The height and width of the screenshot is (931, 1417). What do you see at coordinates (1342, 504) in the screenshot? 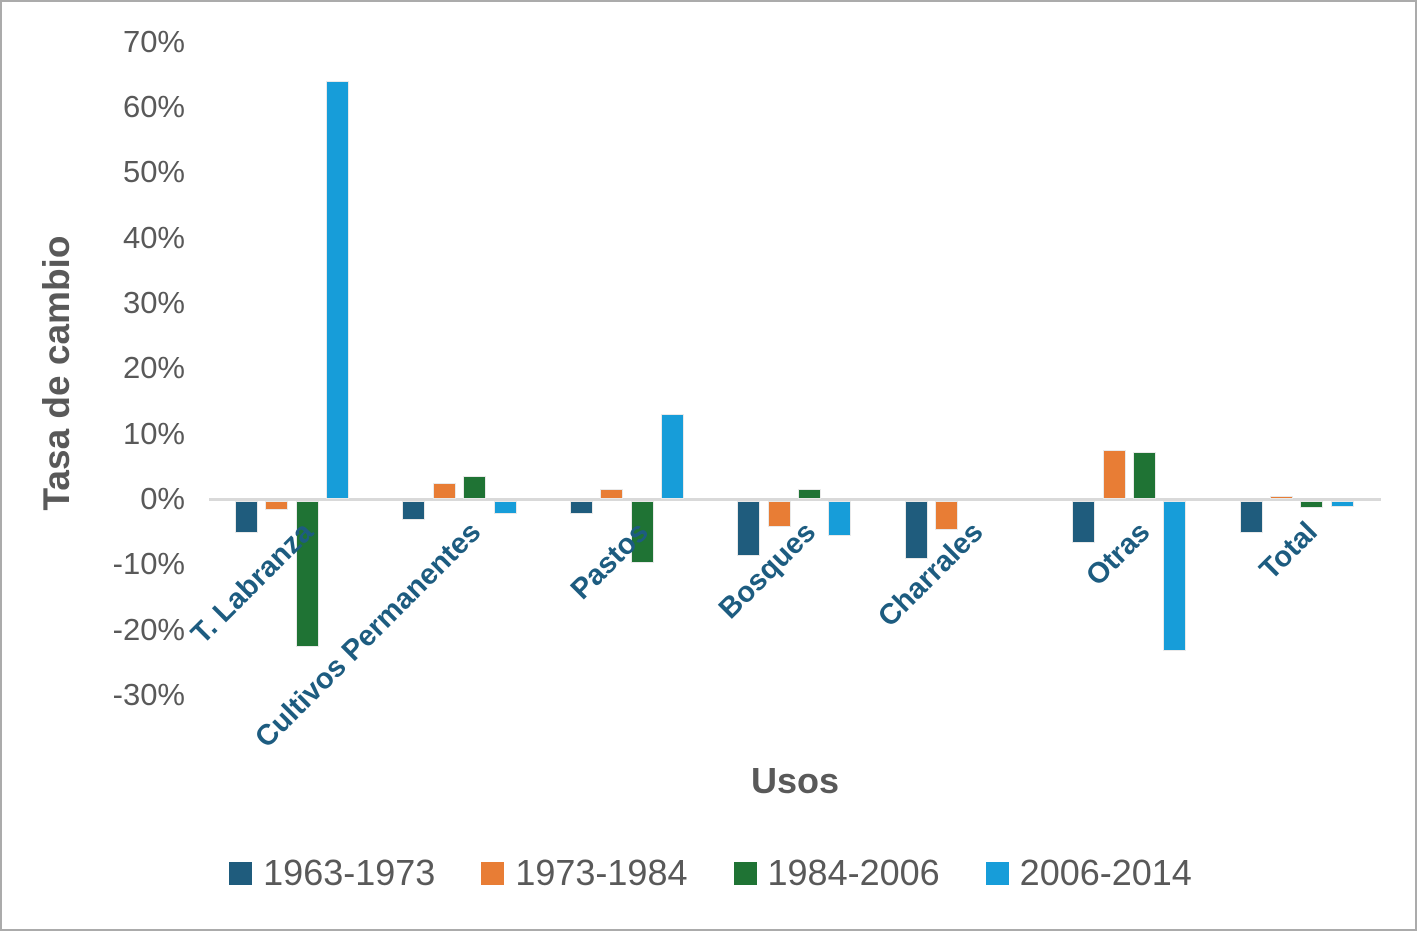
I see `bar-2006-2014-Total` at bounding box center [1342, 504].